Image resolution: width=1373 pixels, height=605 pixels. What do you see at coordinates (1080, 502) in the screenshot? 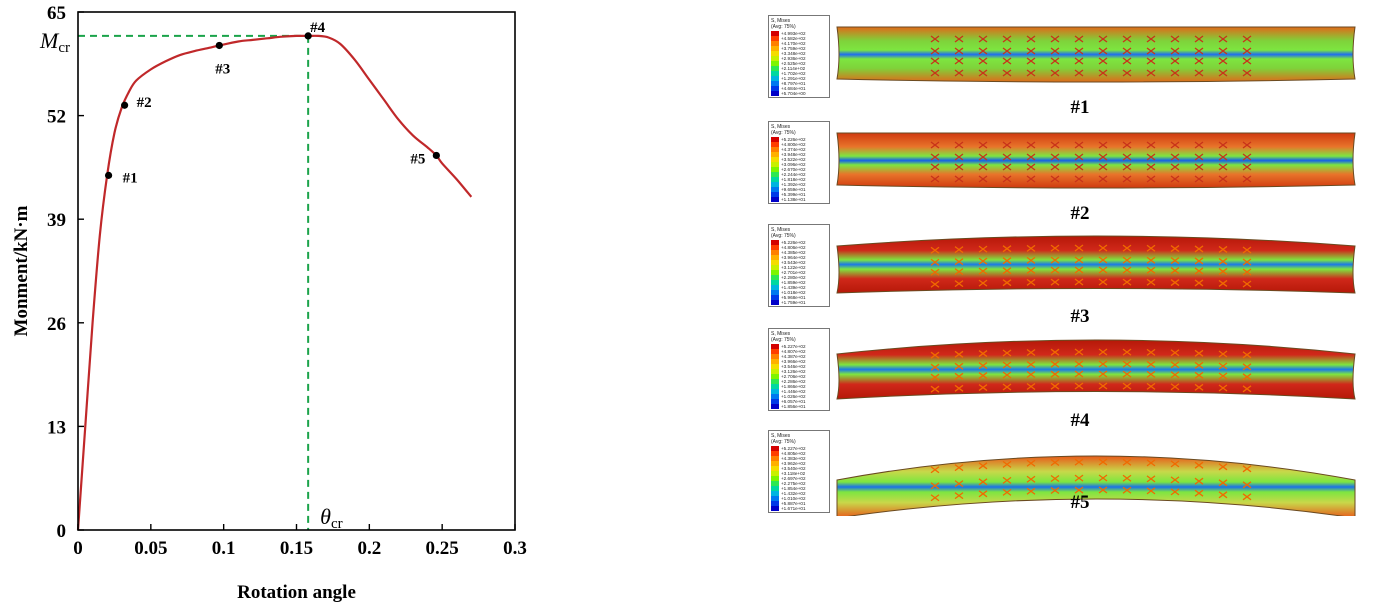
I see `panel-label: #5` at bounding box center [1080, 502].